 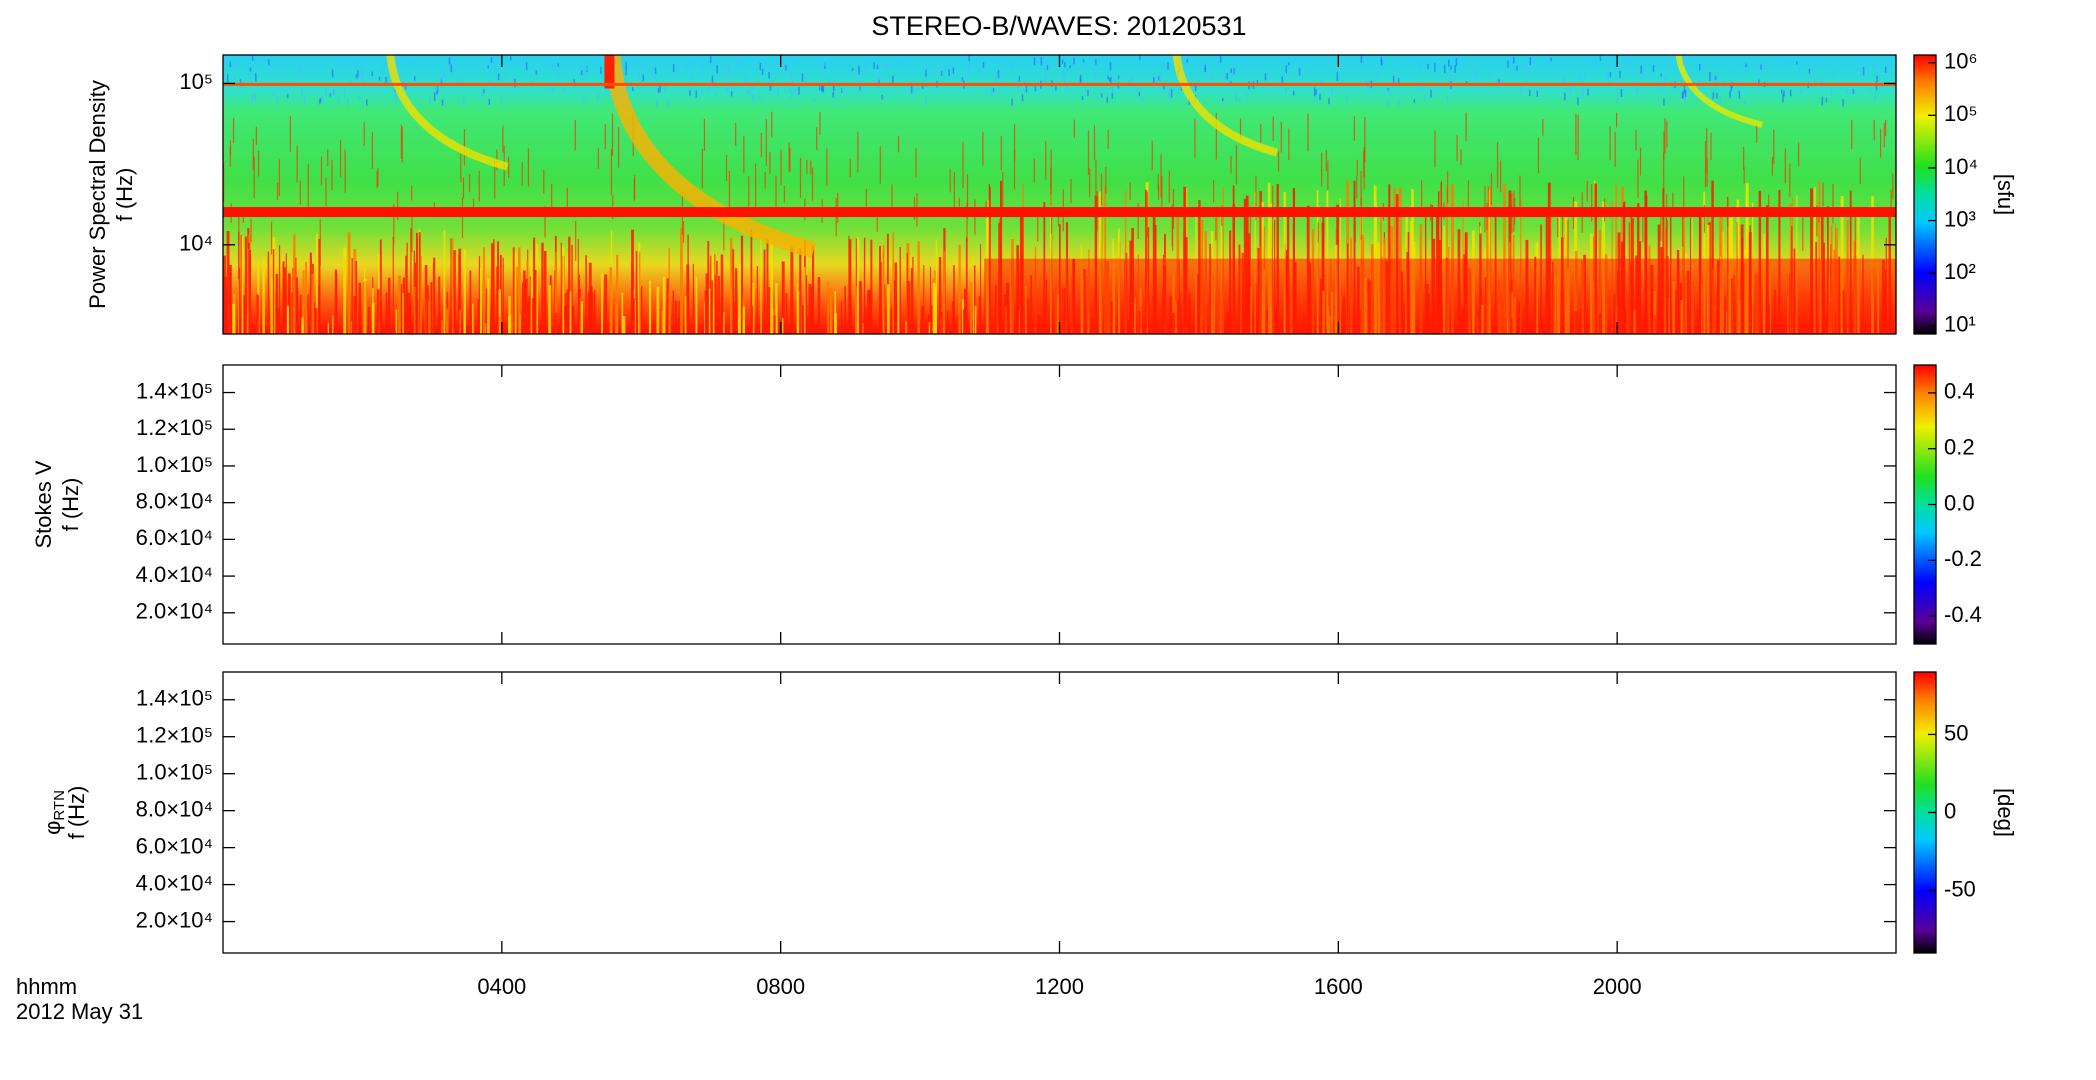 What do you see at coordinates (97, 194) in the screenshot?
I see `y-axis-label: Power Spectral Density` at bounding box center [97, 194].